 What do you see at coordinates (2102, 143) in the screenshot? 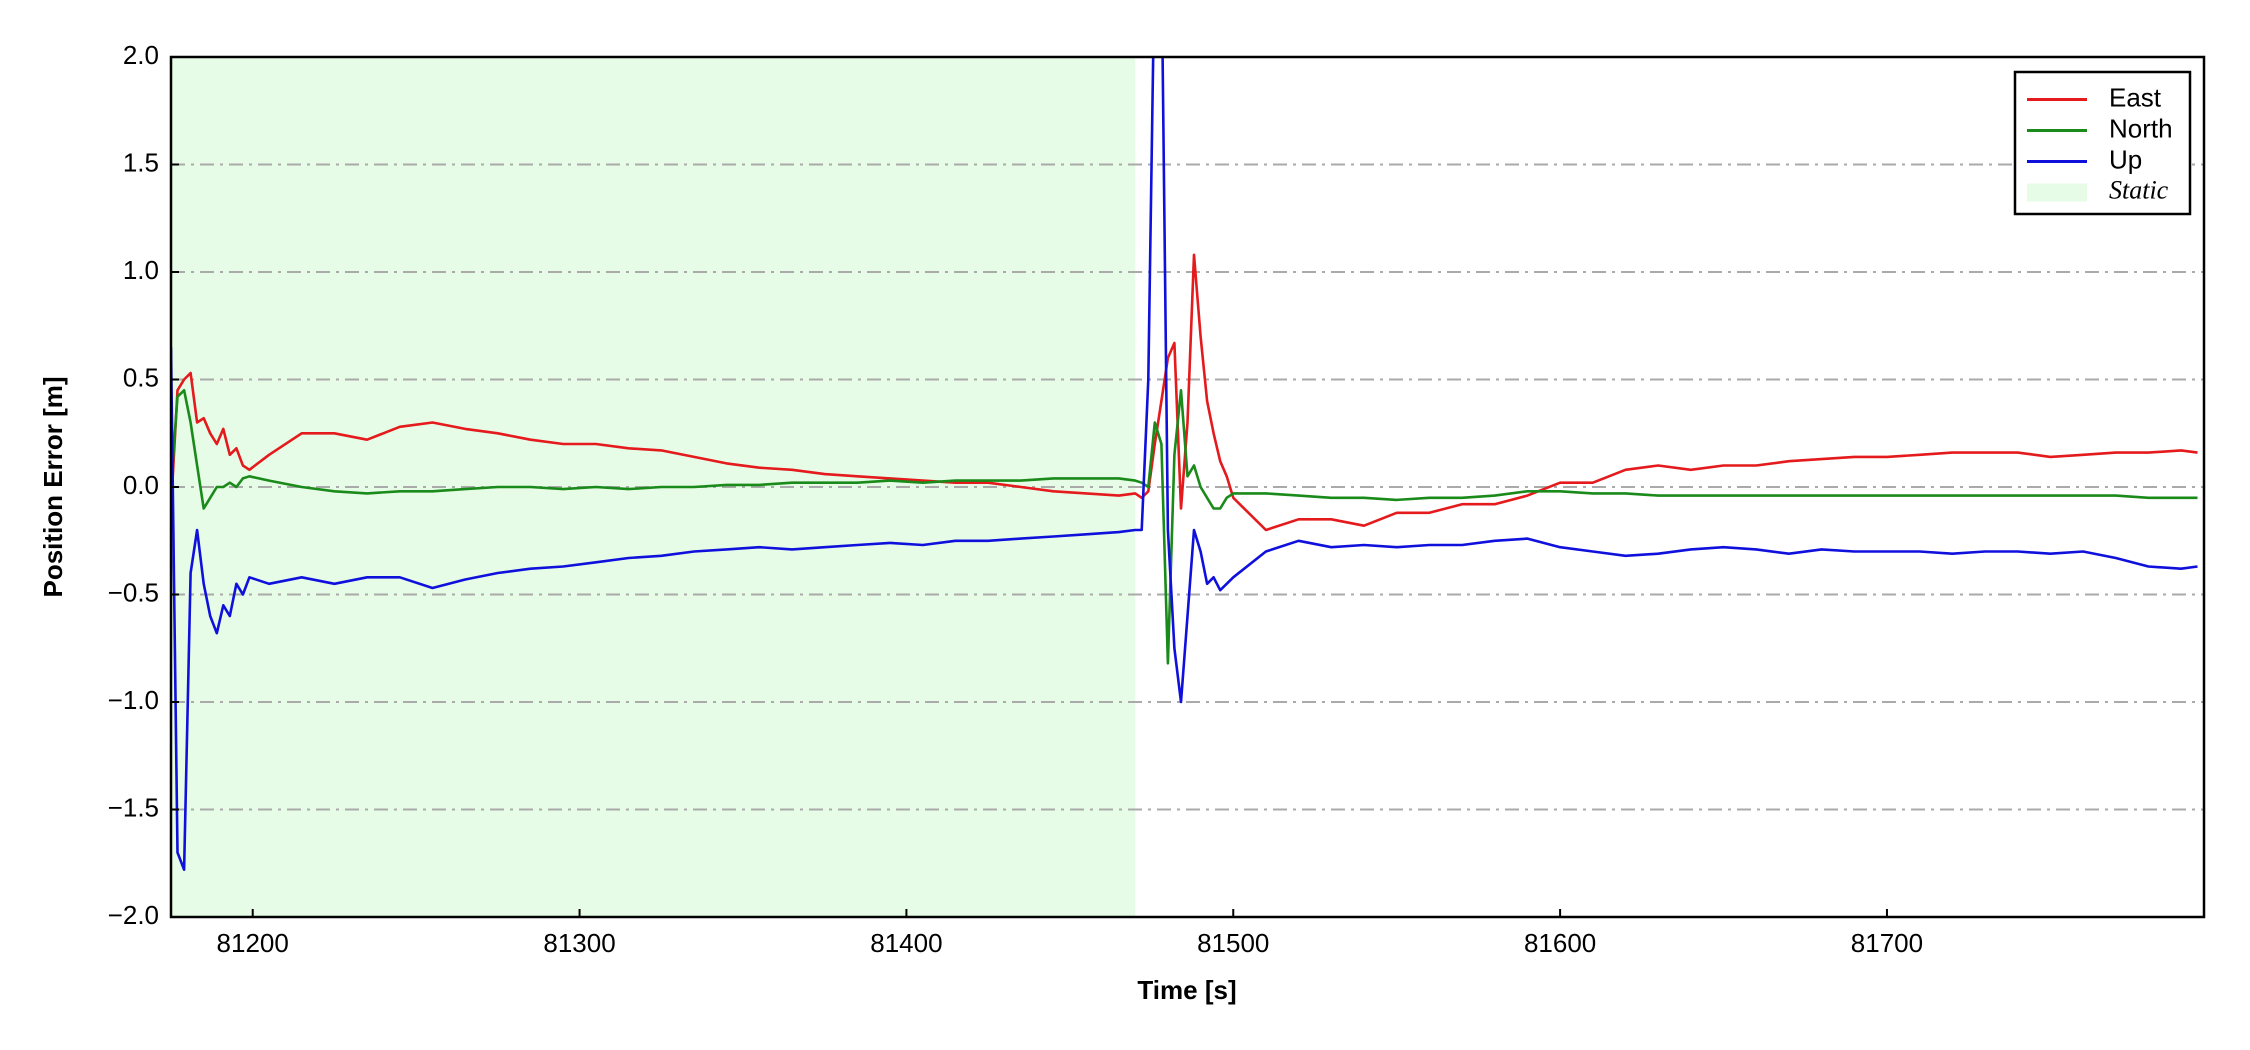
I see `legend-box` at bounding box center [2102, 143].